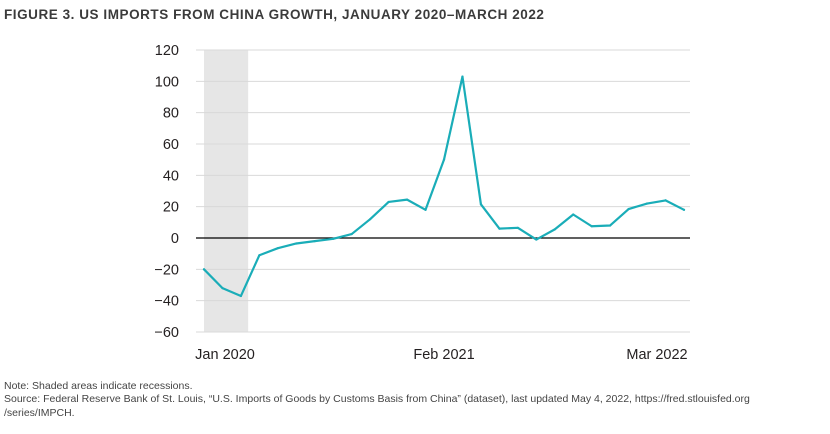 This screenshot has width=830, height=434. I want to click on note-text: Note: Shaded areas indicate recessions., so click(98, 386).